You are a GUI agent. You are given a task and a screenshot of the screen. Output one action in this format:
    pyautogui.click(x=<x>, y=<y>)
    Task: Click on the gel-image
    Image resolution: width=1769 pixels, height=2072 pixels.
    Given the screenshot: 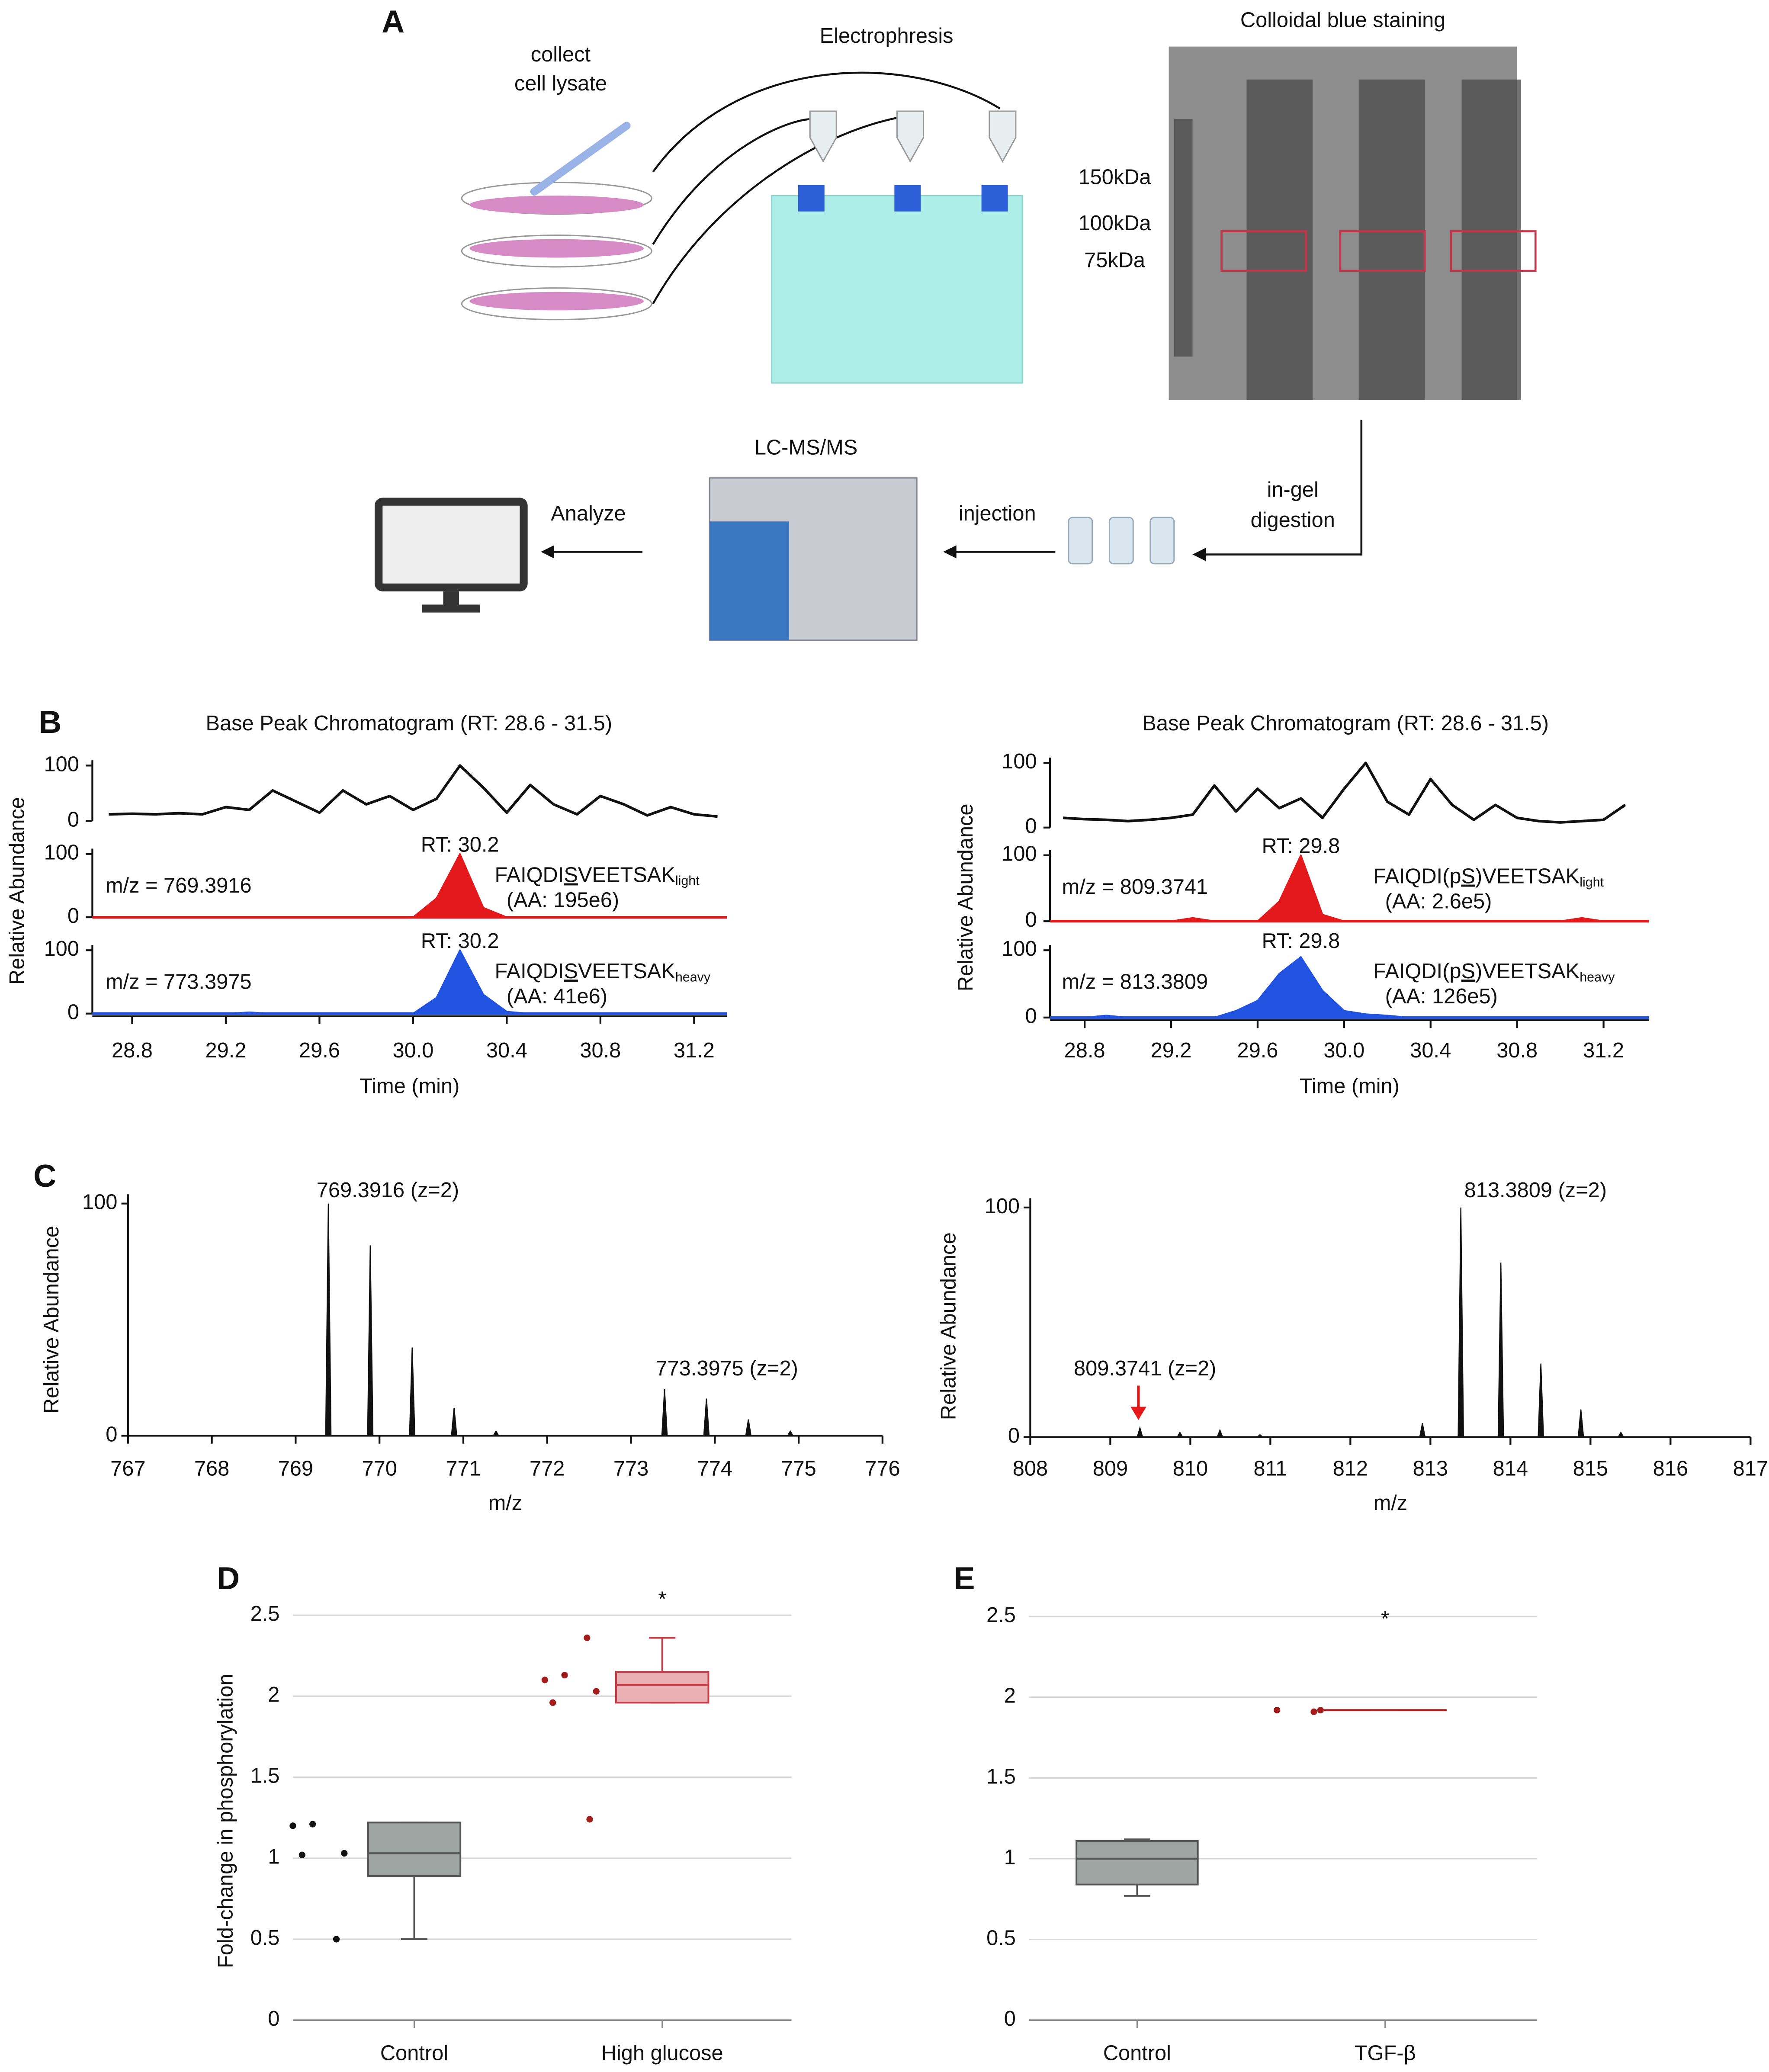 What is the action you would take?
    pyautogui.click(x=1343, y=223)
    